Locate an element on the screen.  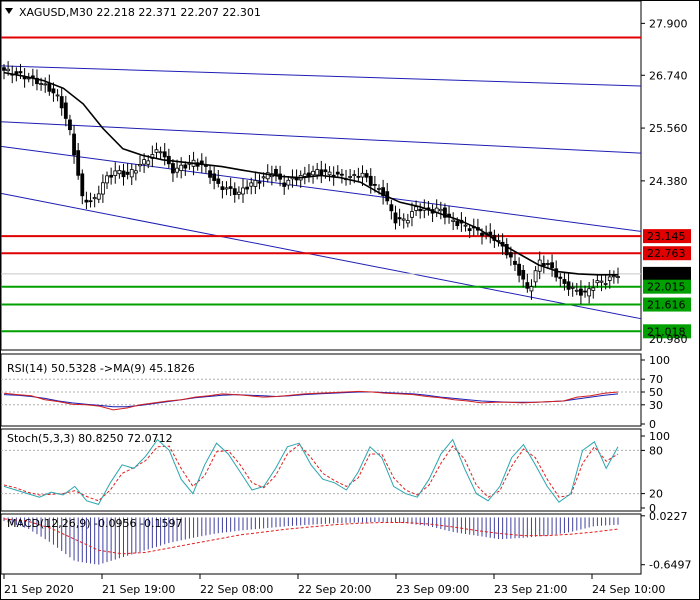
macd-axis: 0.0227 -0.6497 is located at coordinates (666, 541).